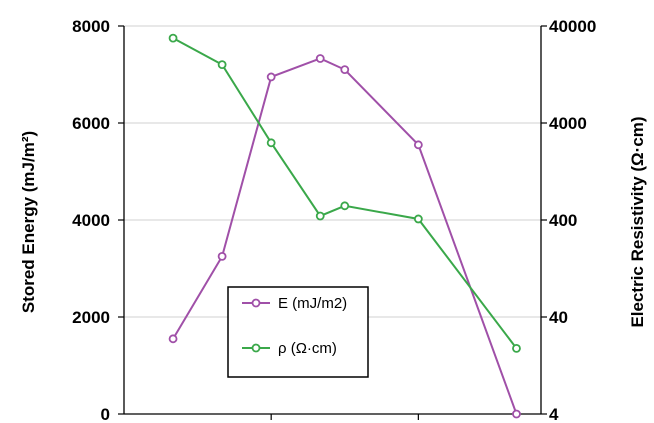 Image resolution: width=654 pixels, height=423 pixels. I want to click on right-axis-ticks: 4 40 400 4000 40000, so click(568, 220).